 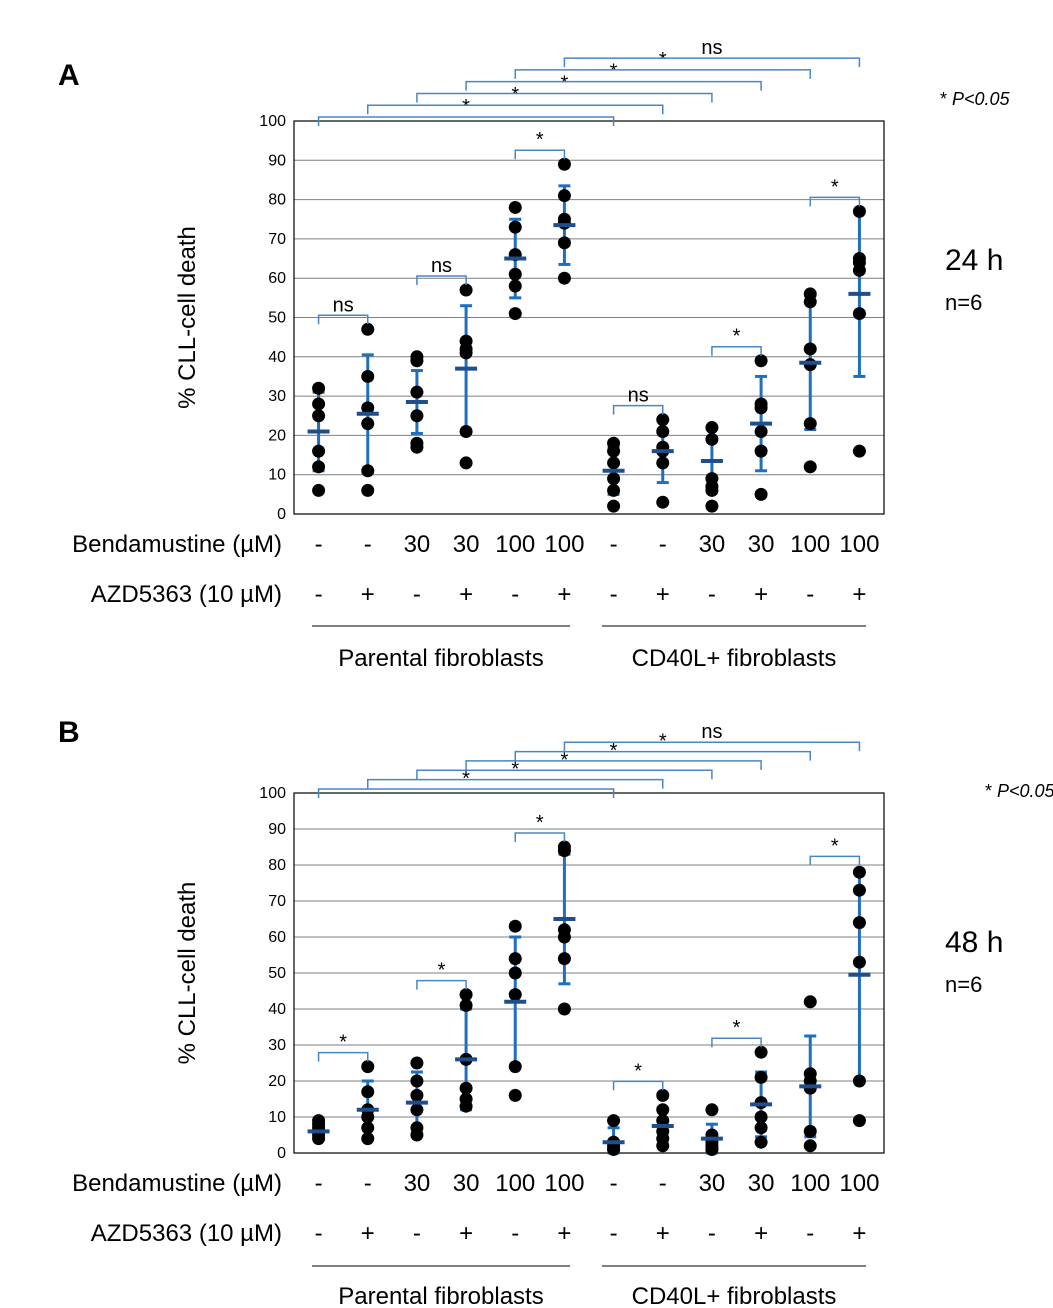 I want to click on y-tick-label: 0, so click(x=281, y=1153).